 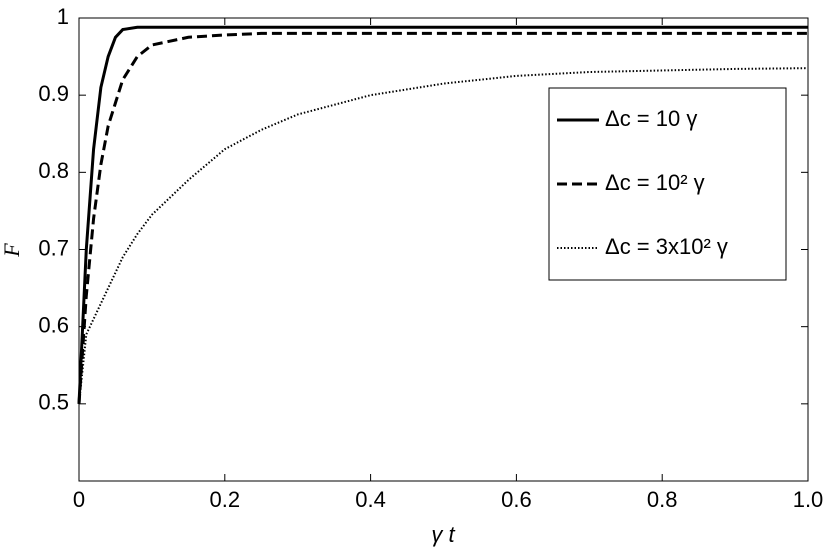 What do you see at coordinates (662, 499) in the screenshot?
I see `x-tick-label: 0.8` at bounding box center [662, 499].